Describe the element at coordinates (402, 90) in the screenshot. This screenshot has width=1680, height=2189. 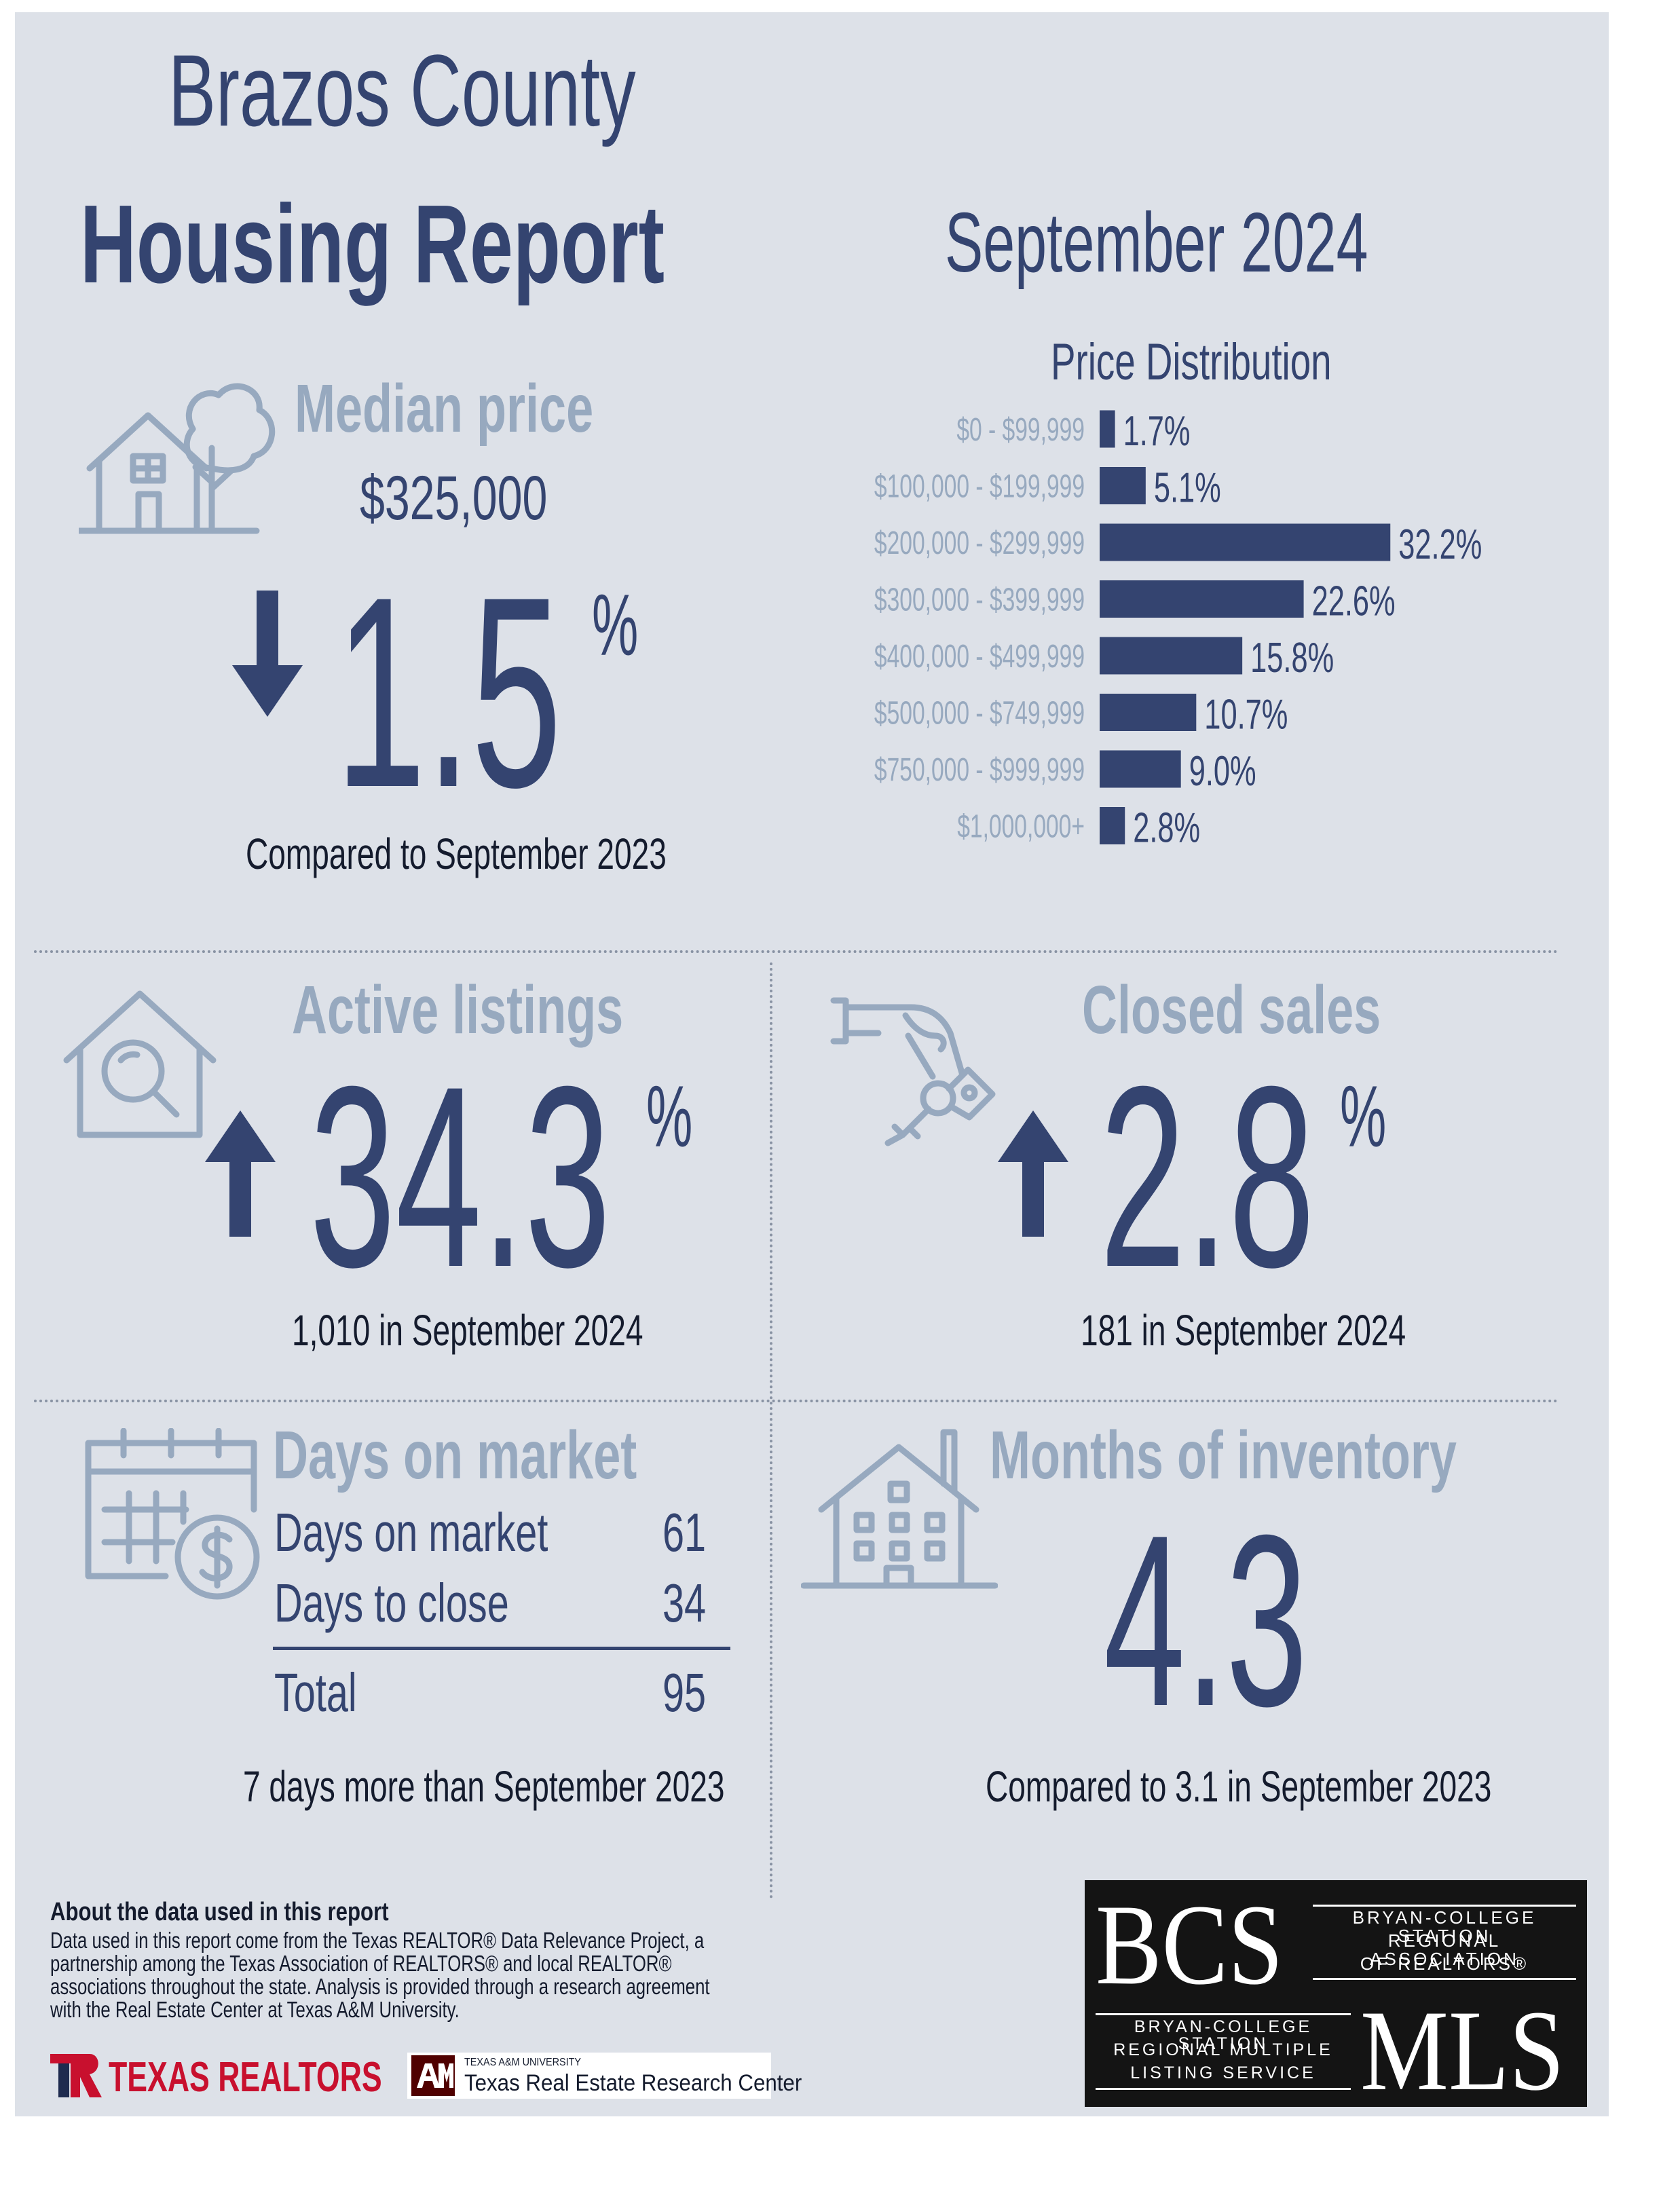
I see `title-line-1: Brazos County` at that location.